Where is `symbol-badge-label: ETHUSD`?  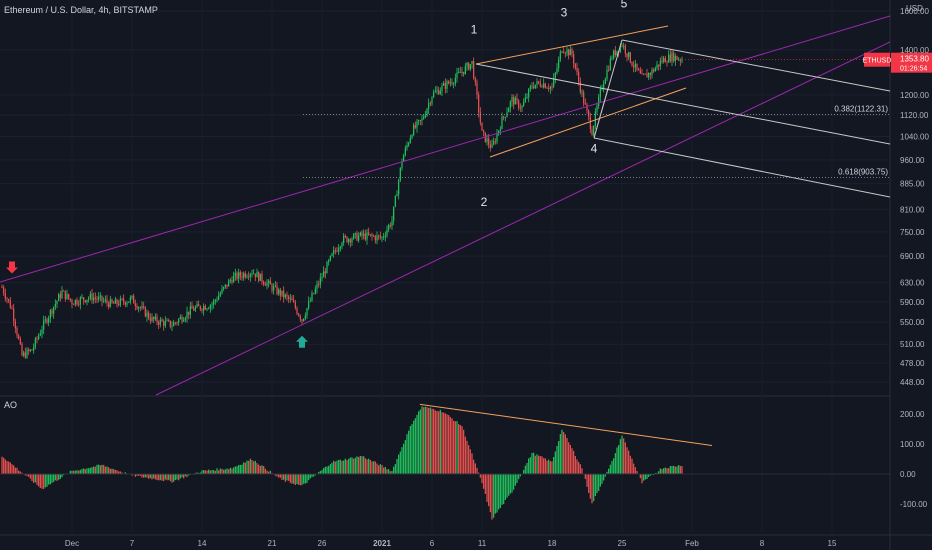
symbol-badge-label: ETHUSD is located at coordinates (877, 61).